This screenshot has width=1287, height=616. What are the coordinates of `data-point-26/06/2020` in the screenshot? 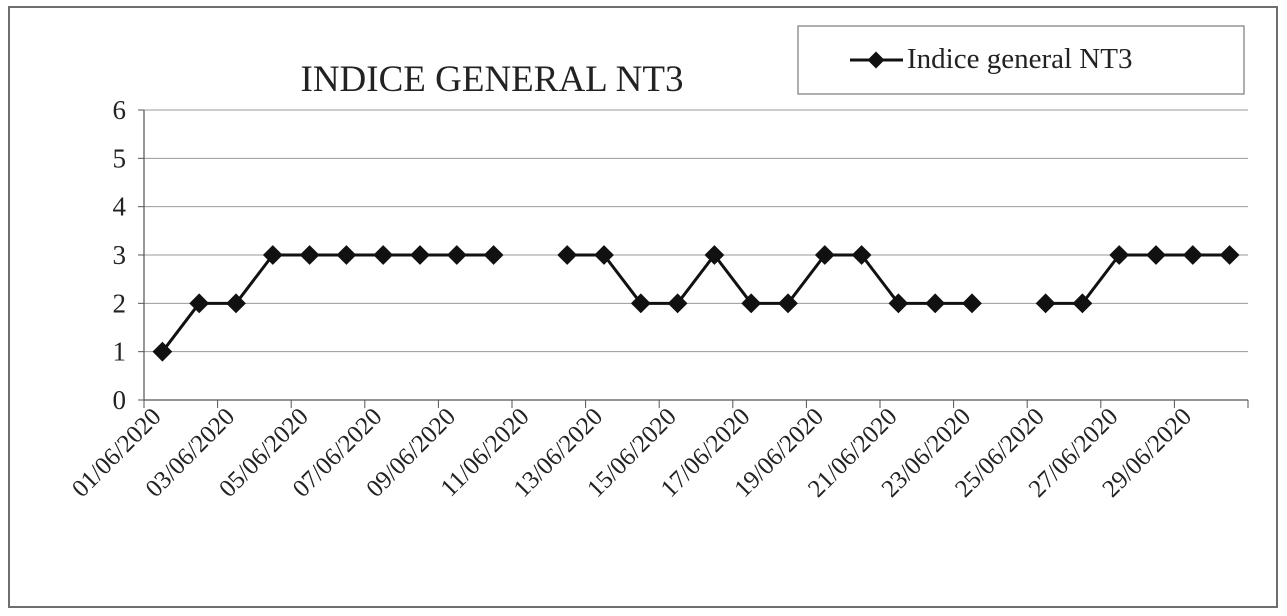 It's located at (1082, 303).